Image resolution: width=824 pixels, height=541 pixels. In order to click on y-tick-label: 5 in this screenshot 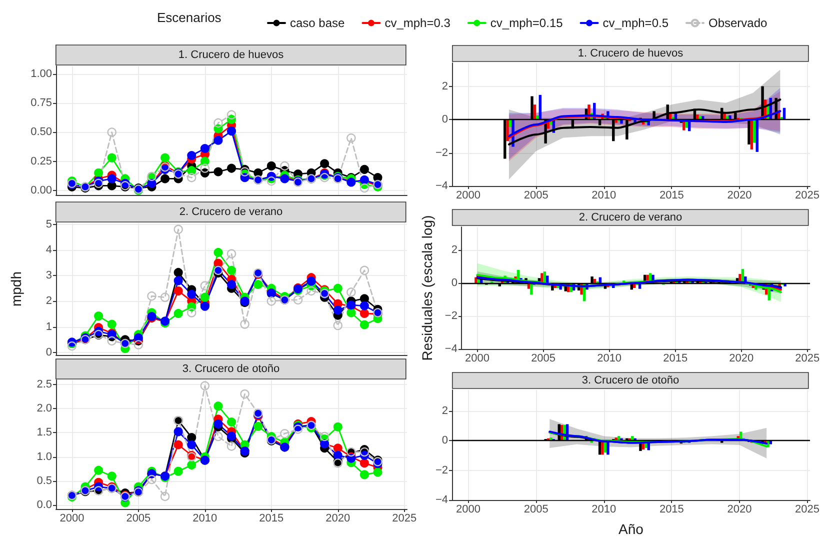, I will do `click(49, 224)`.